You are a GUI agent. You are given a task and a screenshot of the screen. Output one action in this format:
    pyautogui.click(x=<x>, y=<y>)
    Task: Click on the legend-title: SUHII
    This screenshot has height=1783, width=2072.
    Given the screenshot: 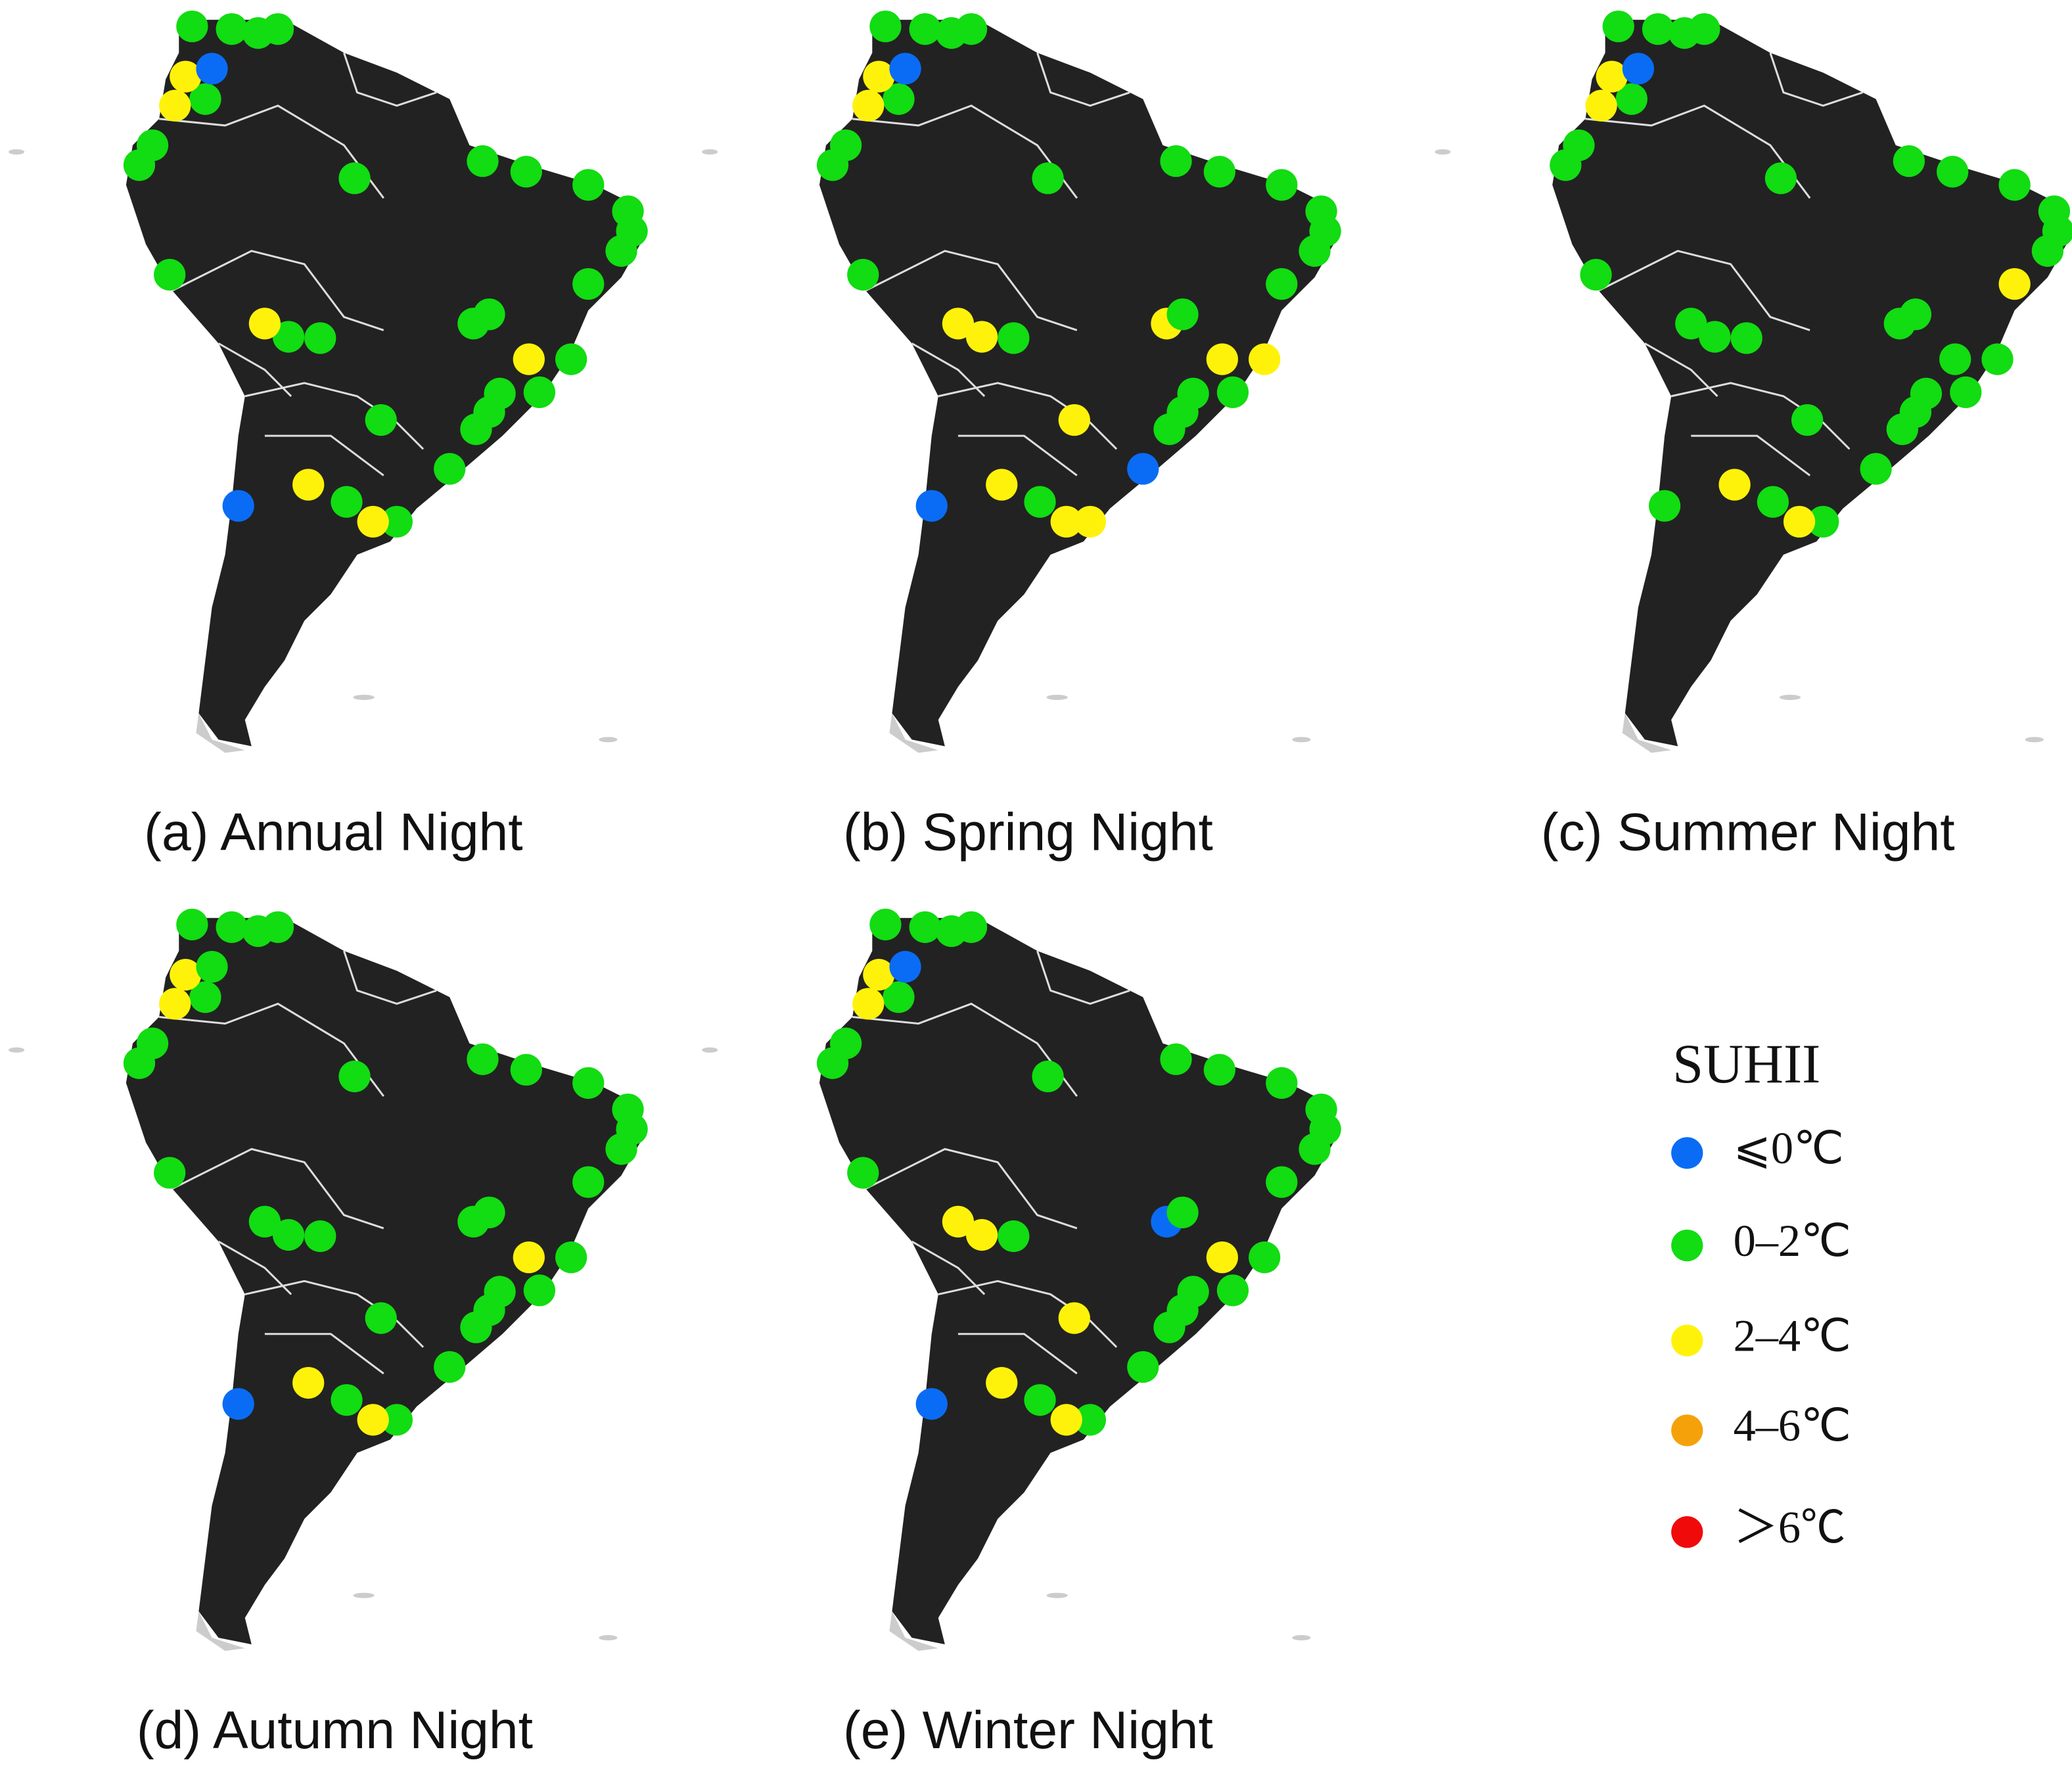 What is the action you would take?
    pyautogui.click(x=1746, y=1064)
    